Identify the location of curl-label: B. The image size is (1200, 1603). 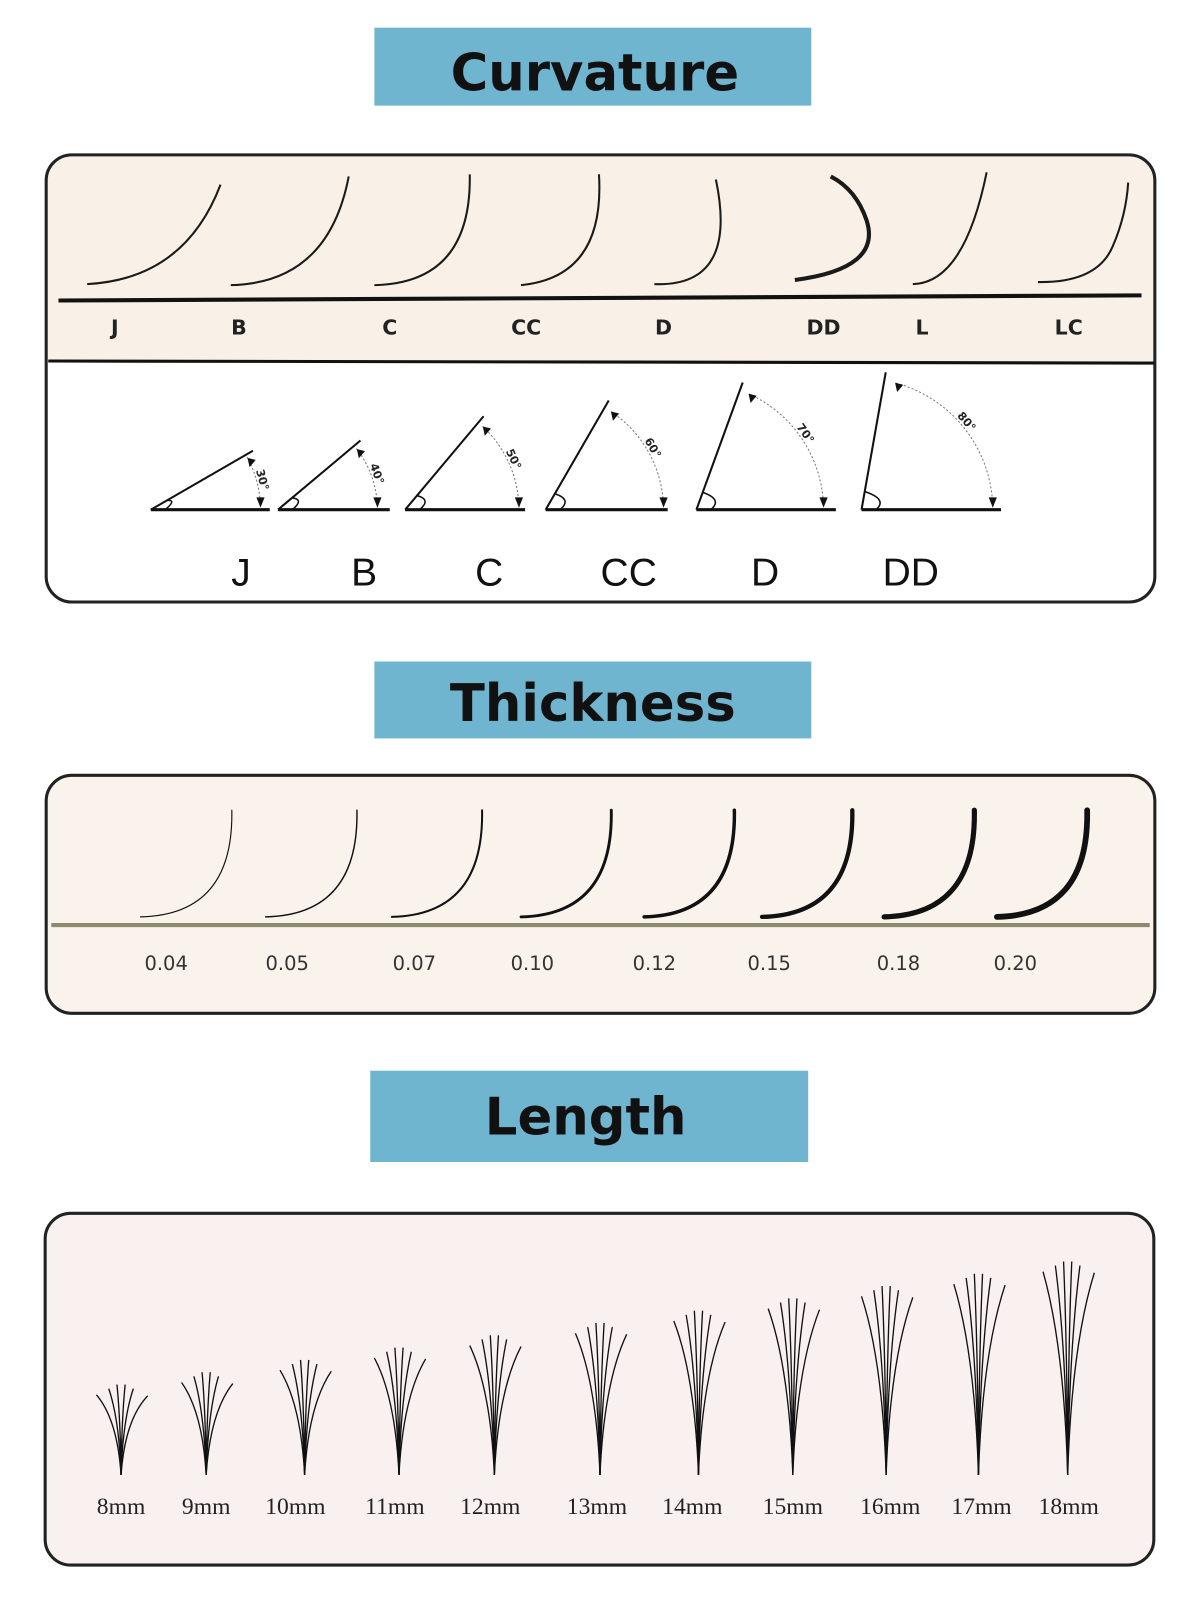
(239, 327).